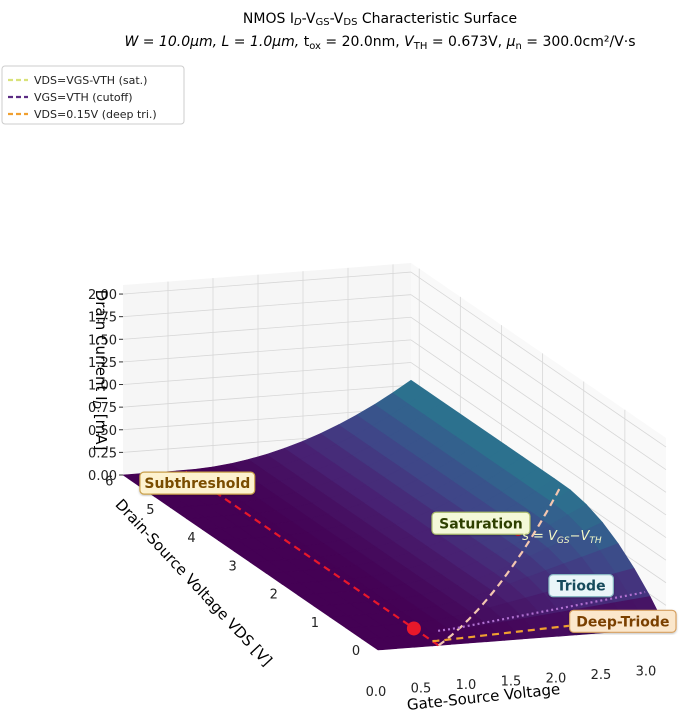 The width and height of the screenshot is (699, 718). I want to click on saturation-line, so click(499, 566).